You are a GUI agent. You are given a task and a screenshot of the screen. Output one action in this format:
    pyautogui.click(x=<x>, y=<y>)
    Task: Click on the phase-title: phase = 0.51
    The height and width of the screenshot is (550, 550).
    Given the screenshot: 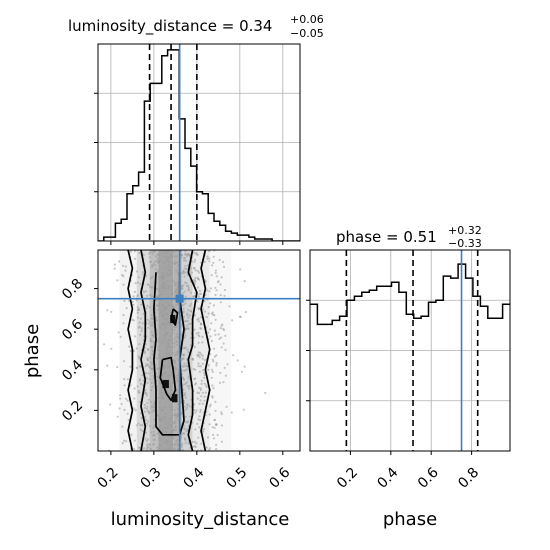 What is the action you would take?
    pyautogui.click(x=386, y=237)
    